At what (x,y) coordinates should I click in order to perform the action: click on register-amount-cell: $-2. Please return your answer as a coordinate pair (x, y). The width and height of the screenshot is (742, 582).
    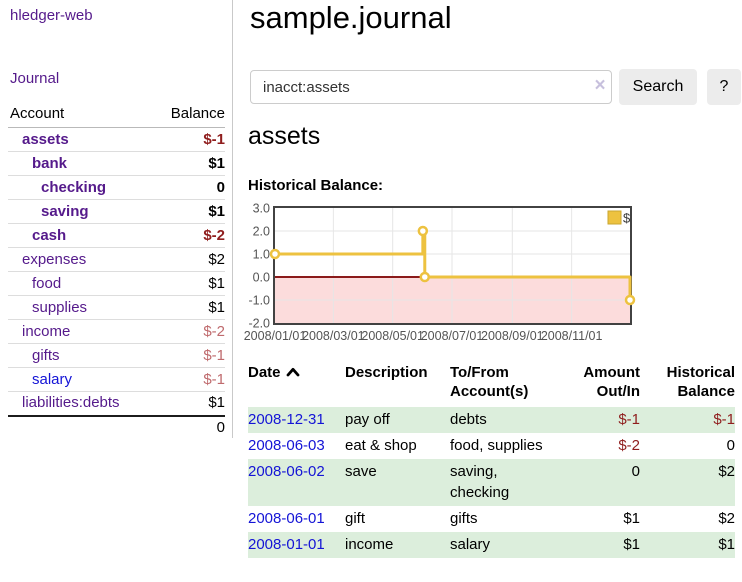
    Looking at the image, I should click on (629, 445).